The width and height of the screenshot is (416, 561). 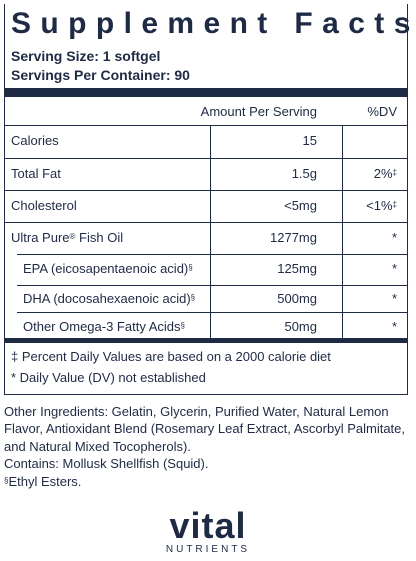 What do you see at coordinates (100, 75) in the screenshot?
I see `servings-per-container: Servings Per Container: 90` at bounding box center [100, 75].